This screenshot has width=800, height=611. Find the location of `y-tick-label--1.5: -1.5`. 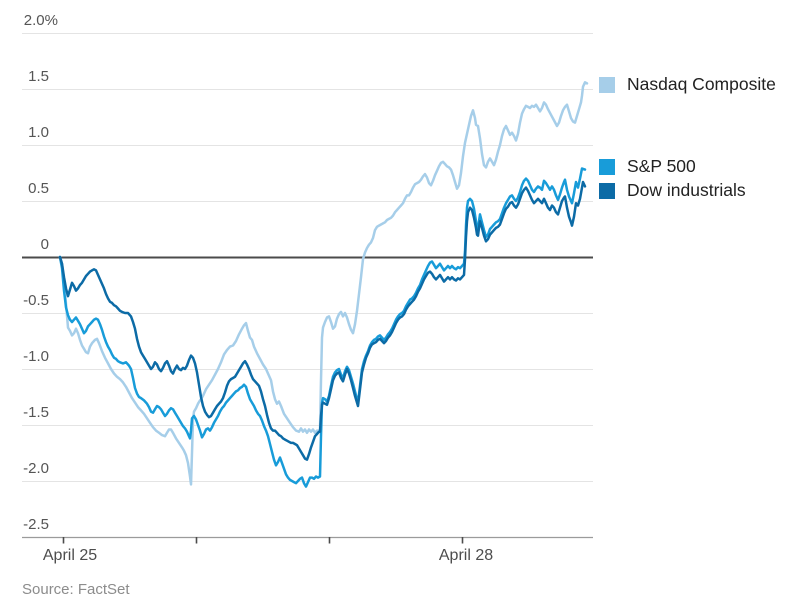

y-tick-label--1.5: -1.5 is located at coordinates (36, 412).